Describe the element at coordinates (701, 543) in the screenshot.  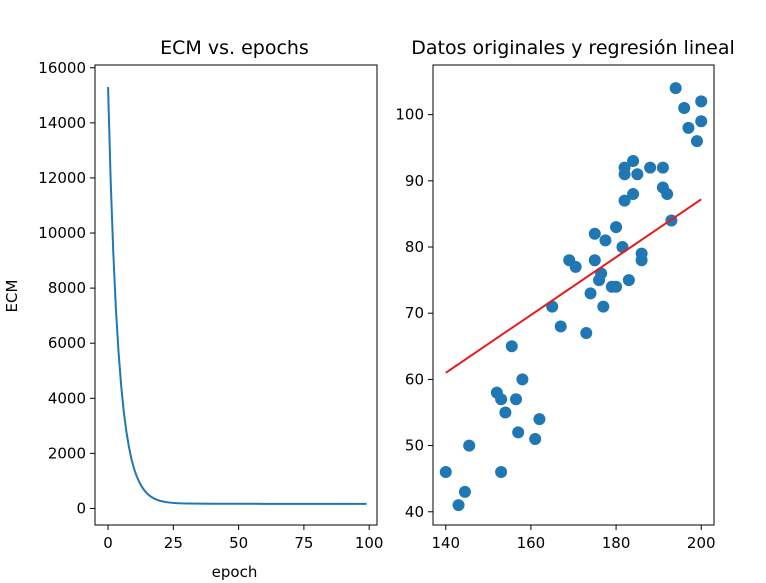
I see `right-x-tick-label: 200` at that location.